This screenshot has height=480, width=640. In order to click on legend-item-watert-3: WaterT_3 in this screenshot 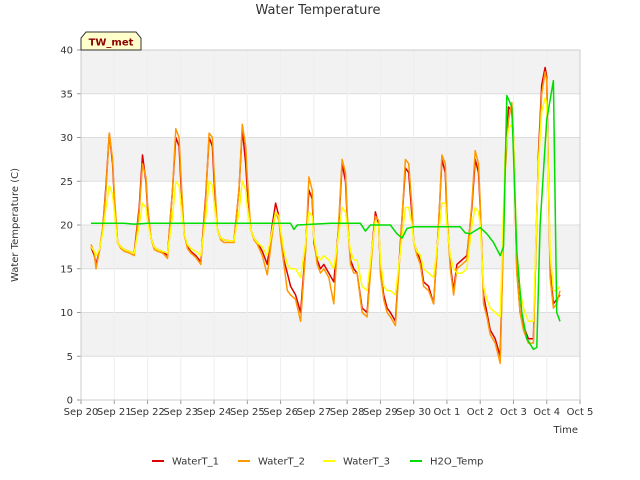, I will do `click(356, 462)`.